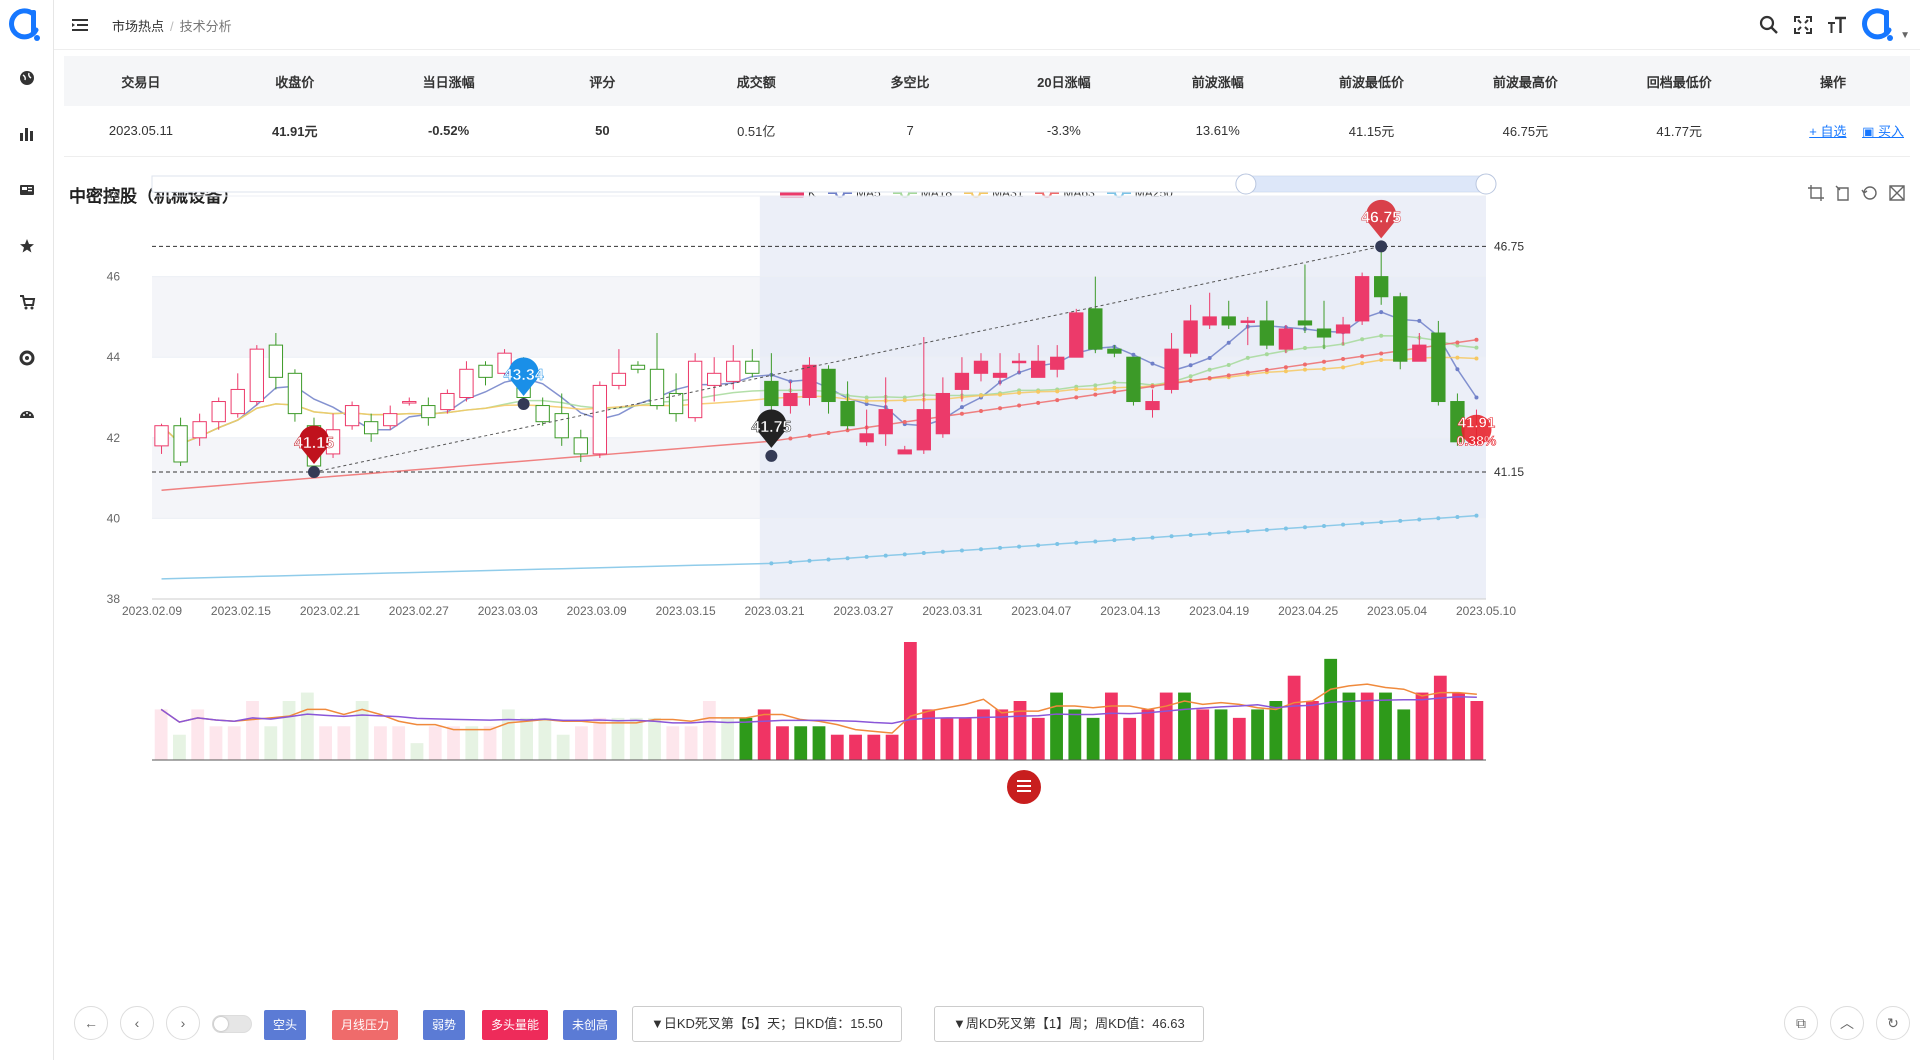 This screenshot has height=1060, width=1920. What do you see at coordinates (515, 1025) in the screenshot?
I see `tag-bull-volume: 多头量能` at bounding box center [515, 1025].